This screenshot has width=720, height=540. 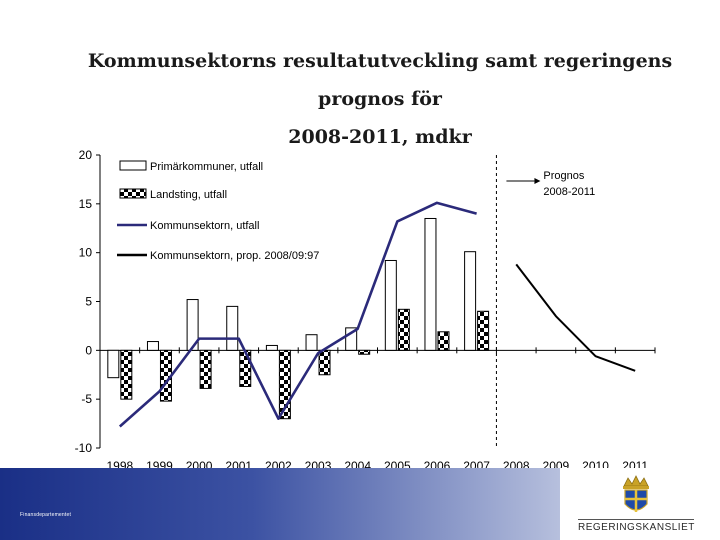 What do you see at coordinates (84, 448) in the screenshot?
I see `y-tick-label: -10` at bounding box center [84, 448].